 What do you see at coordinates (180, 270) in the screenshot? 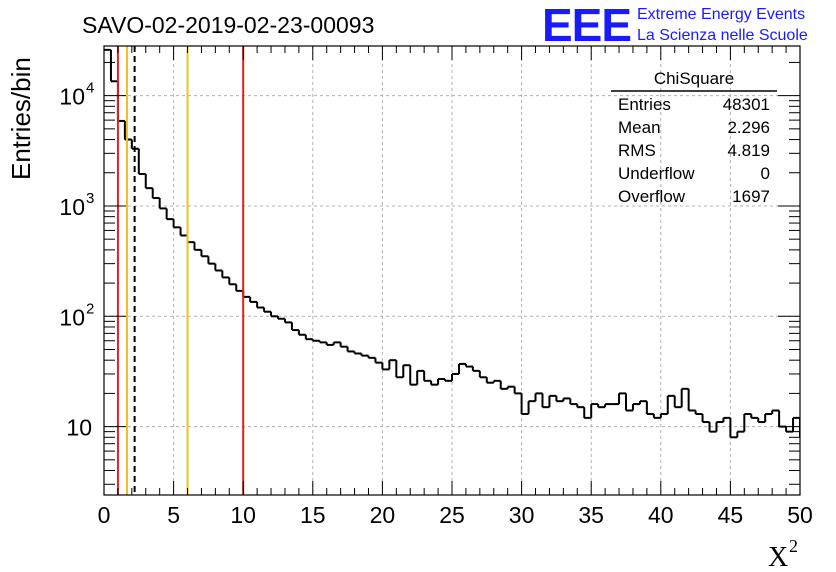
I see `reference-lines` at bounding box center [180, 270].